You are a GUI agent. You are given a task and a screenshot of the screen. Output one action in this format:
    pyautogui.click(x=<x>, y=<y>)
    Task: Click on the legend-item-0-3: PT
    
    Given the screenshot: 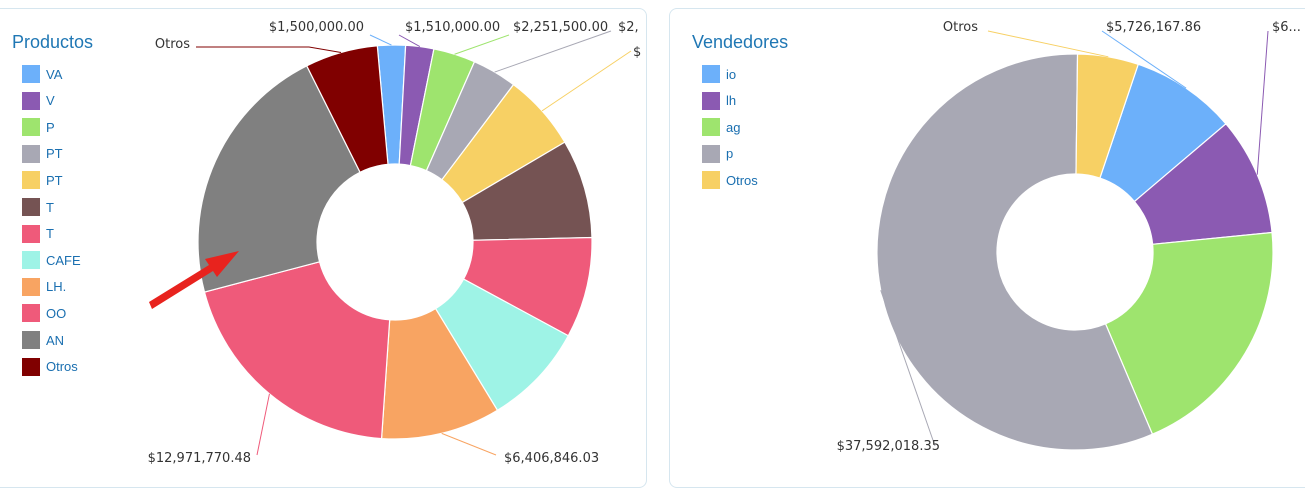 What is the action you would take?
    pyautogui.click(x=42, y=153)
    